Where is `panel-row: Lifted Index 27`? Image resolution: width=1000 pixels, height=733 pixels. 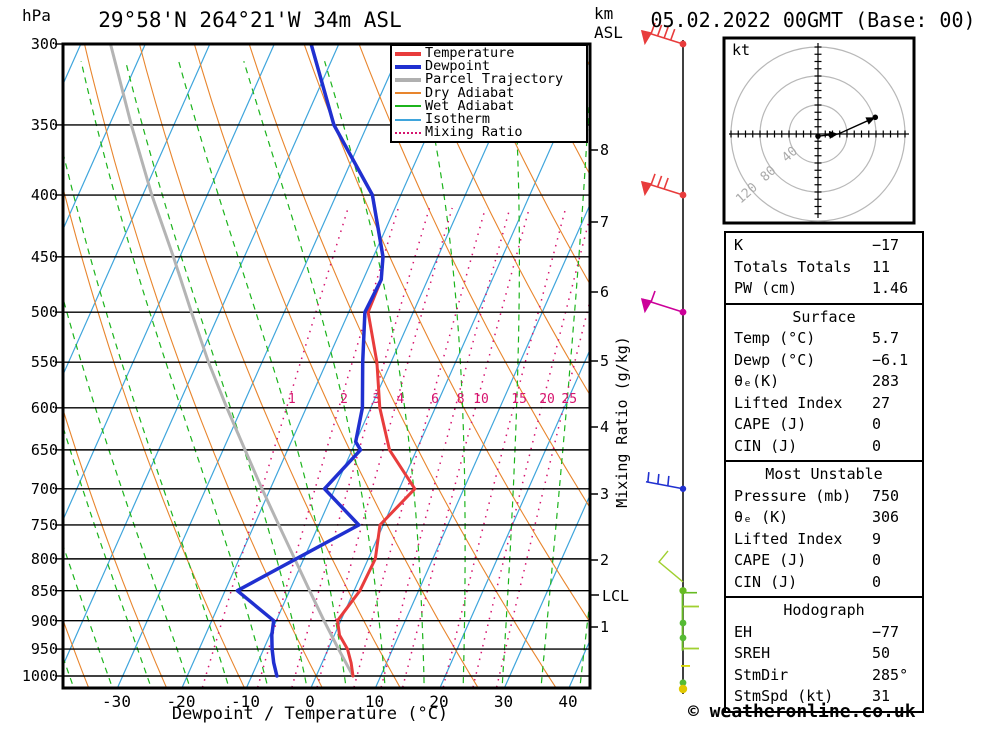
panel-row: Lifted Index 27 is located at coordinates (824, 404).